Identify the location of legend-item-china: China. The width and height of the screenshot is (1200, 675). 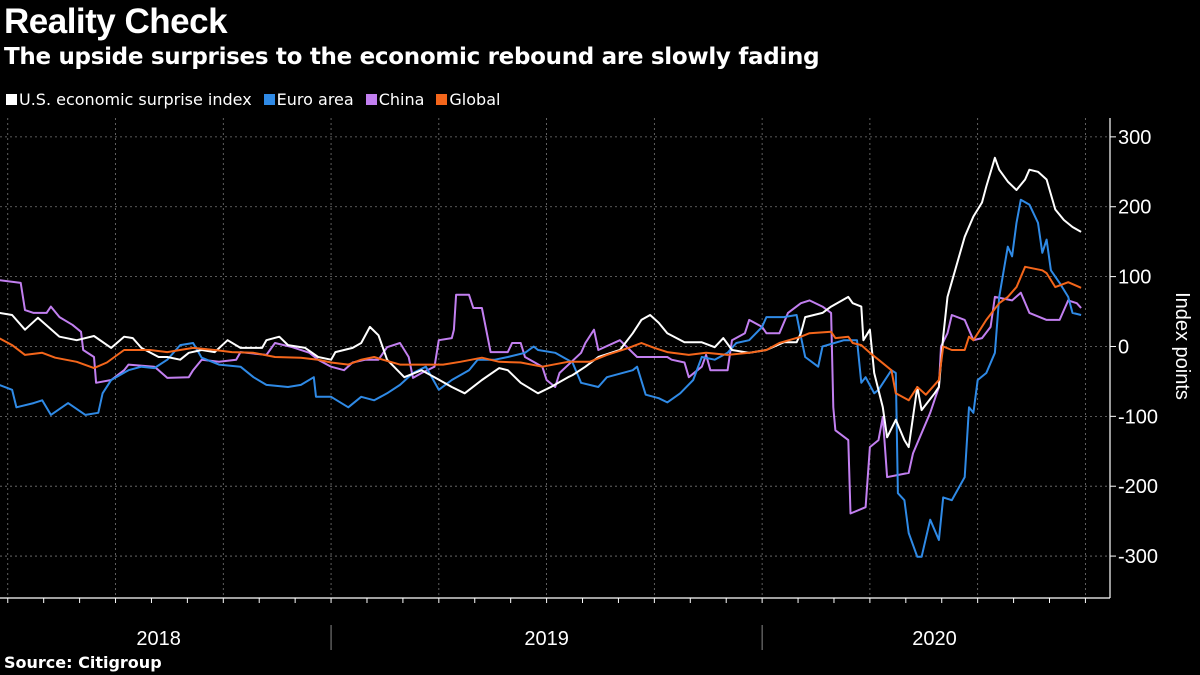
(395, 99).